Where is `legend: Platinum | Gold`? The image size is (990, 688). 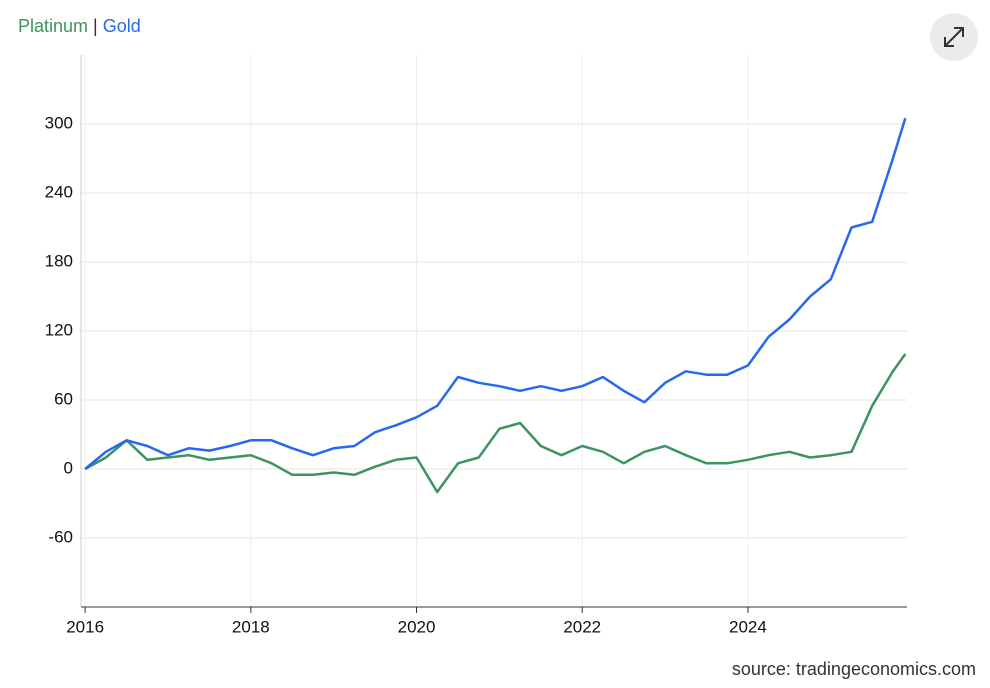 legend: Platinum | Gold is located at coordinates (79, 26).